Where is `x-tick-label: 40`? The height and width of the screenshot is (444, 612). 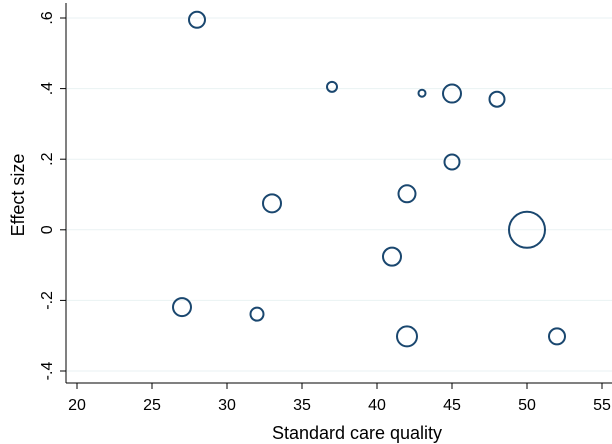 x-tick-label: 40 is located at coordinates (377, 405).